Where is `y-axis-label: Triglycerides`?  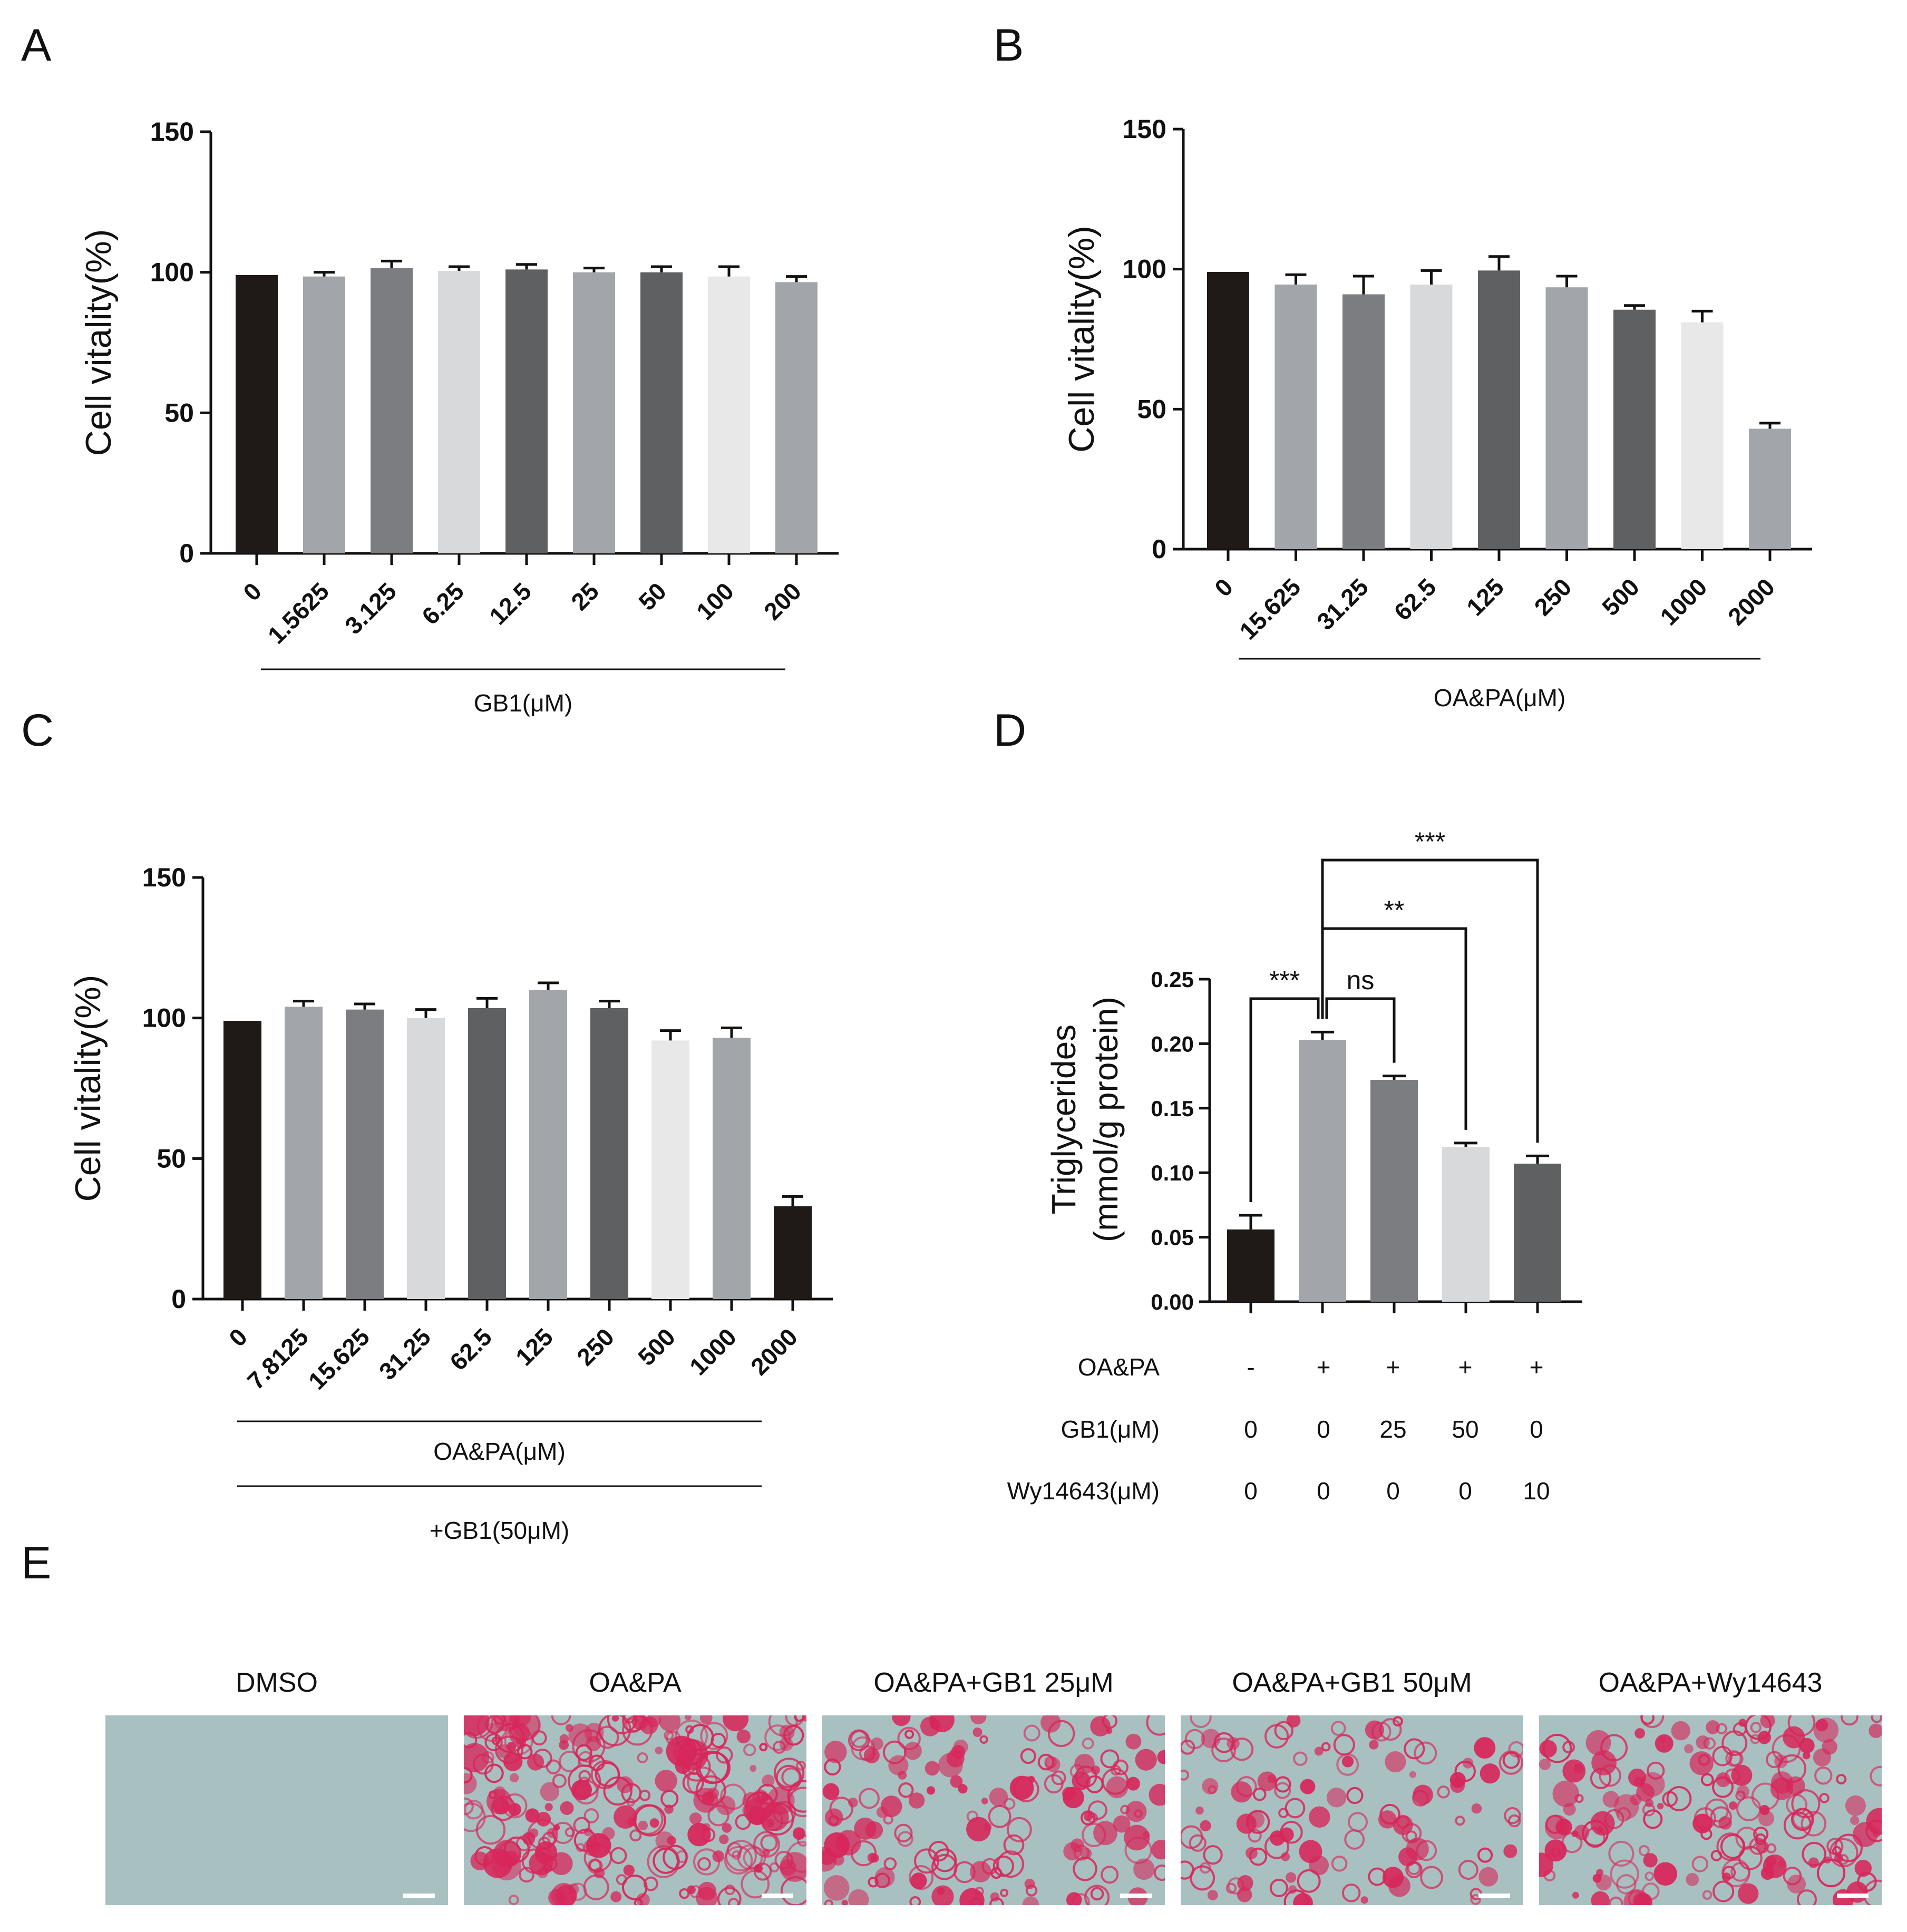
y-axis-label: Triglycerides is located at coordinates (1064, 1119).